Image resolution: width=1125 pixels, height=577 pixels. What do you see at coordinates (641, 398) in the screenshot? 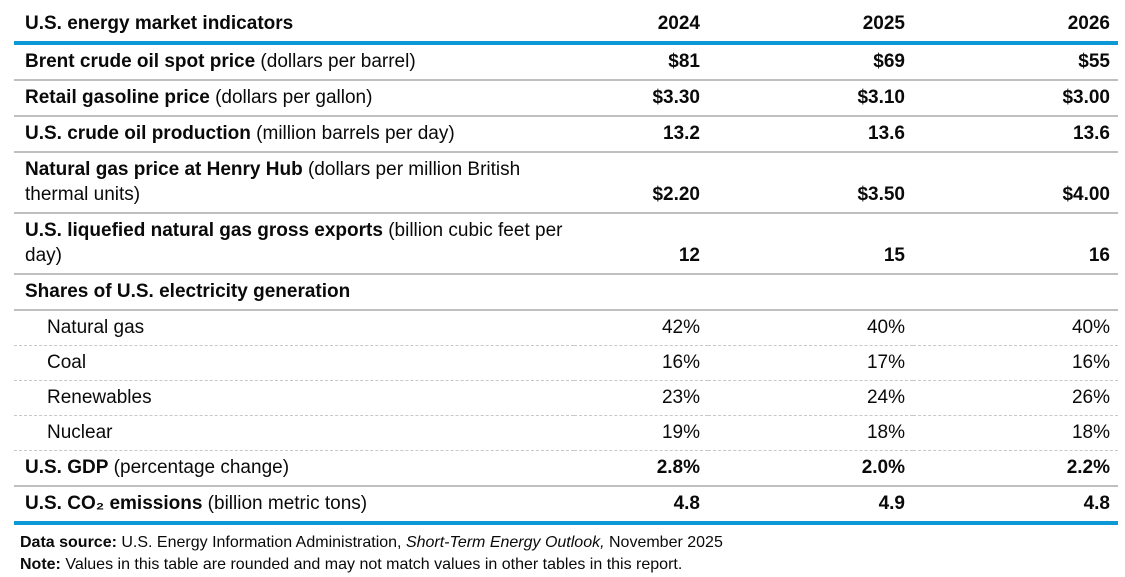
I see `row-value: 23%` at bounding box center [641, 398].